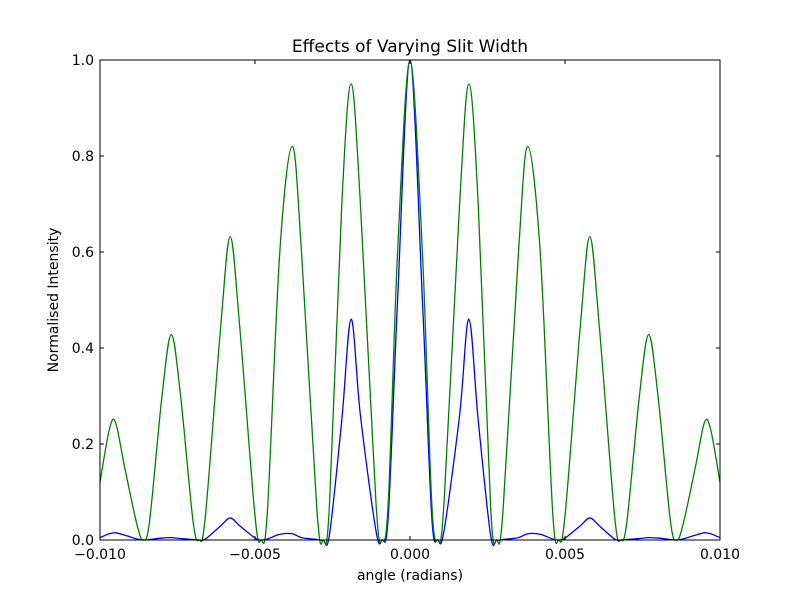  Describe the element at coordinates (83, 61) in the screenshot. I see `y-tick-label: 1.0` at that location.